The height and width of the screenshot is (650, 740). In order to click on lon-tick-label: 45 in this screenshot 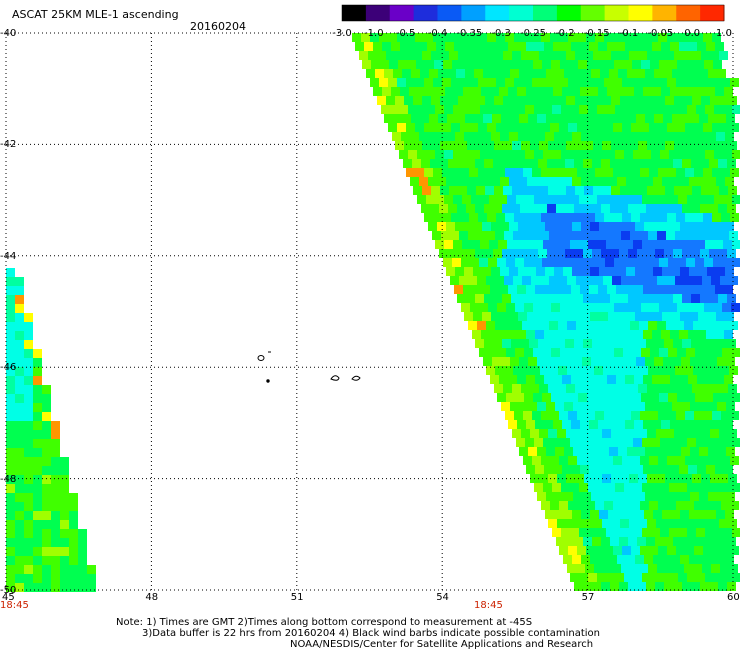, I will do `click(8, 597)`.